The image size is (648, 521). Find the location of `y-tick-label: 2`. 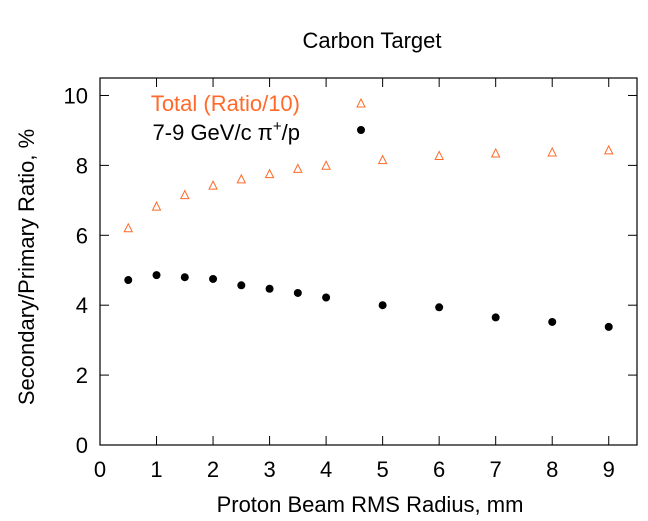

y-tick-label: 2 is located at coordinates (82, 375).